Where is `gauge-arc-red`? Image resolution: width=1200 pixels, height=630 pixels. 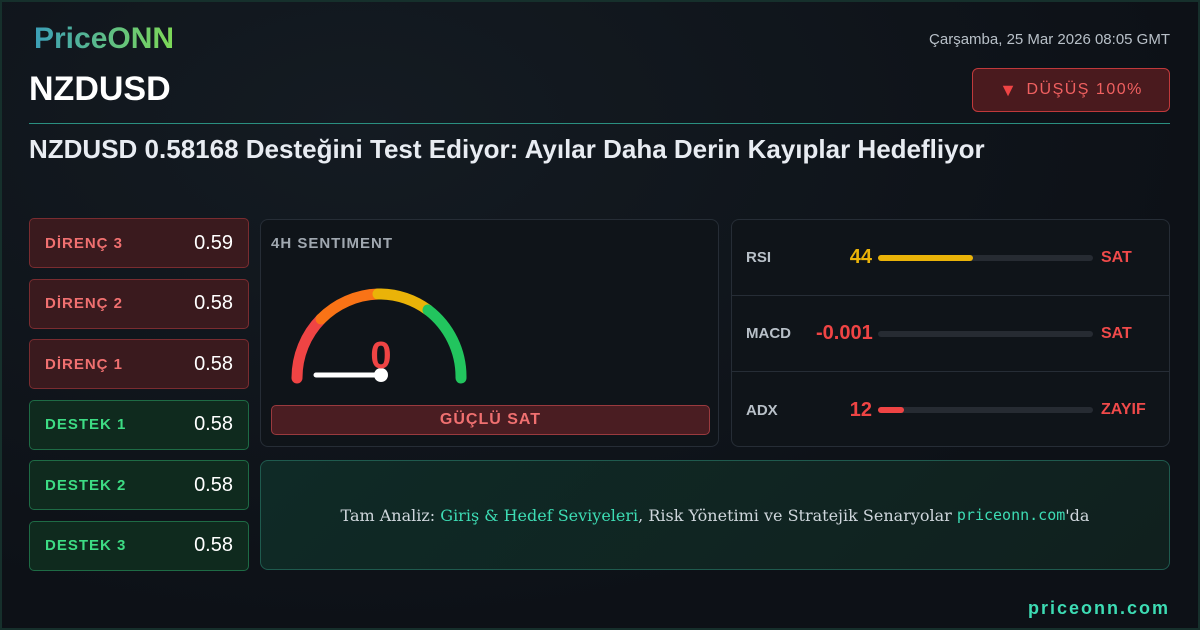
gauge-arc-red is located at coordinates (309, 348).